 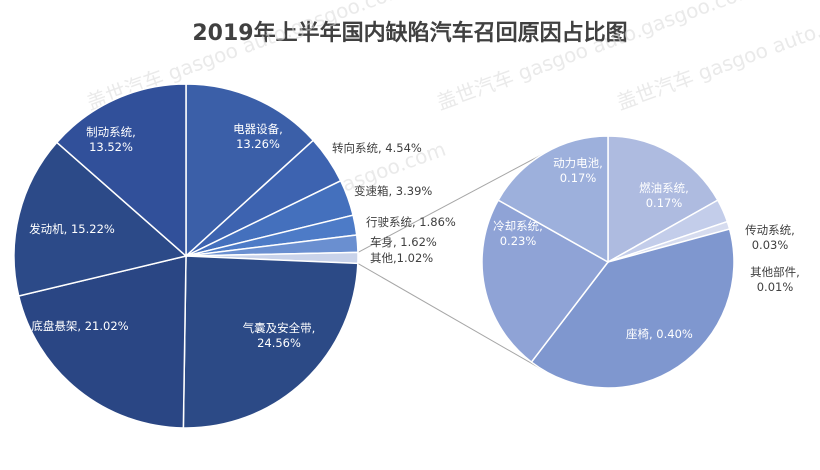 I want to click on main-label-6: 气囊及安全带, 24.56%, so click(x=279, y=335).